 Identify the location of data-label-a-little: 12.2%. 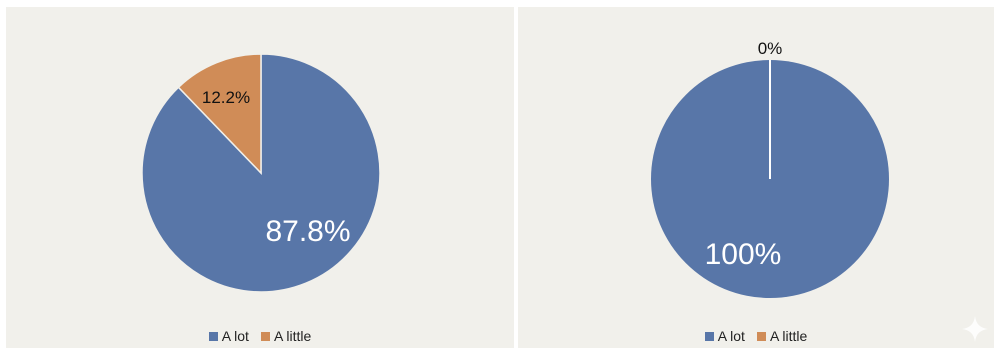
(226, 97).